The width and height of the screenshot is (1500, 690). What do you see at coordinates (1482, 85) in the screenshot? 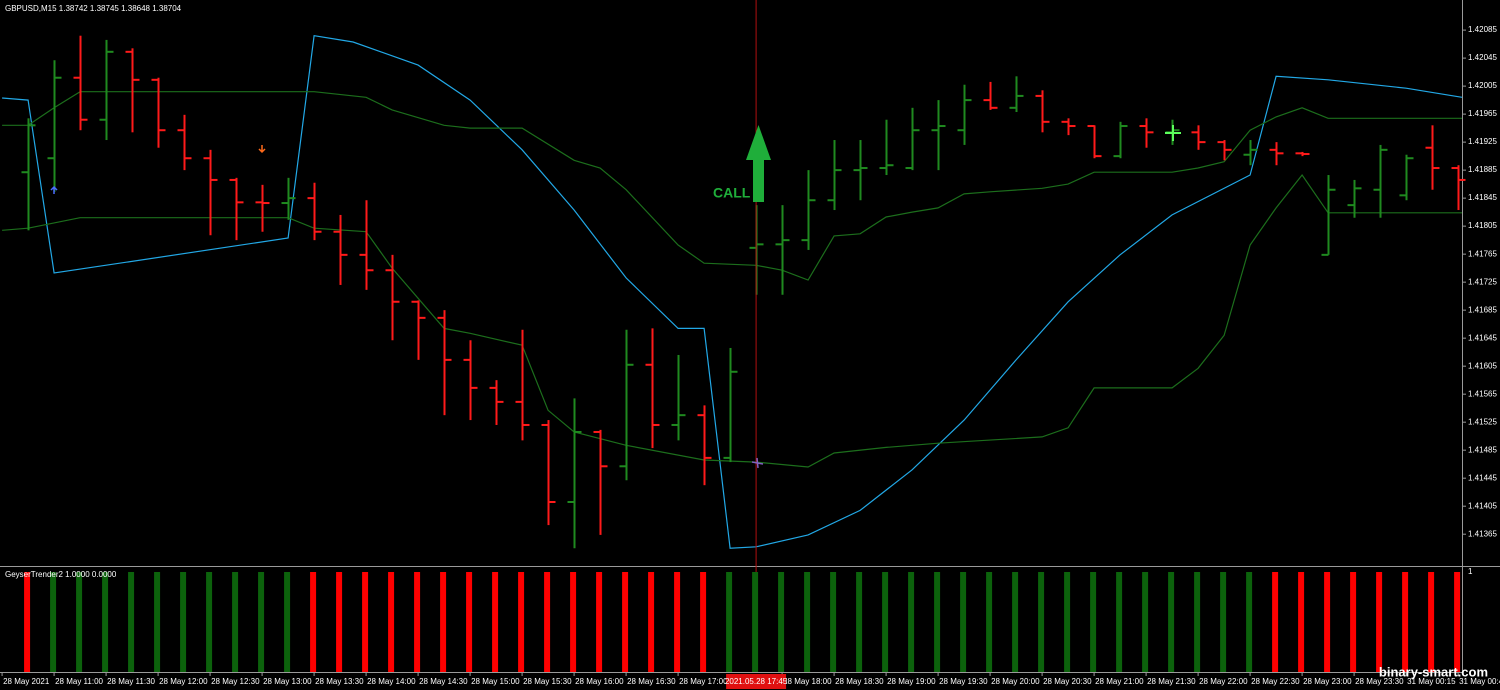
I see `price-label: 1.42005` at bounding box center [1482, 85].